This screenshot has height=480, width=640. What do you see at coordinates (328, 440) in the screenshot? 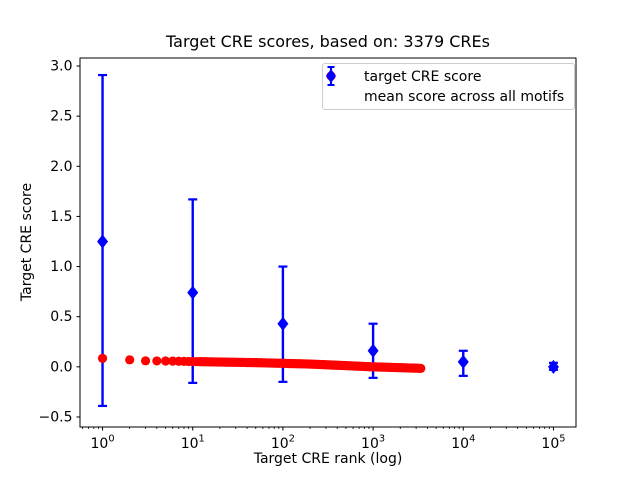
I see `x-axis-ticks: 10⁰ 10¹ 10² 10³ 10⁴ 10⁵` at bounding box center [328, 440].